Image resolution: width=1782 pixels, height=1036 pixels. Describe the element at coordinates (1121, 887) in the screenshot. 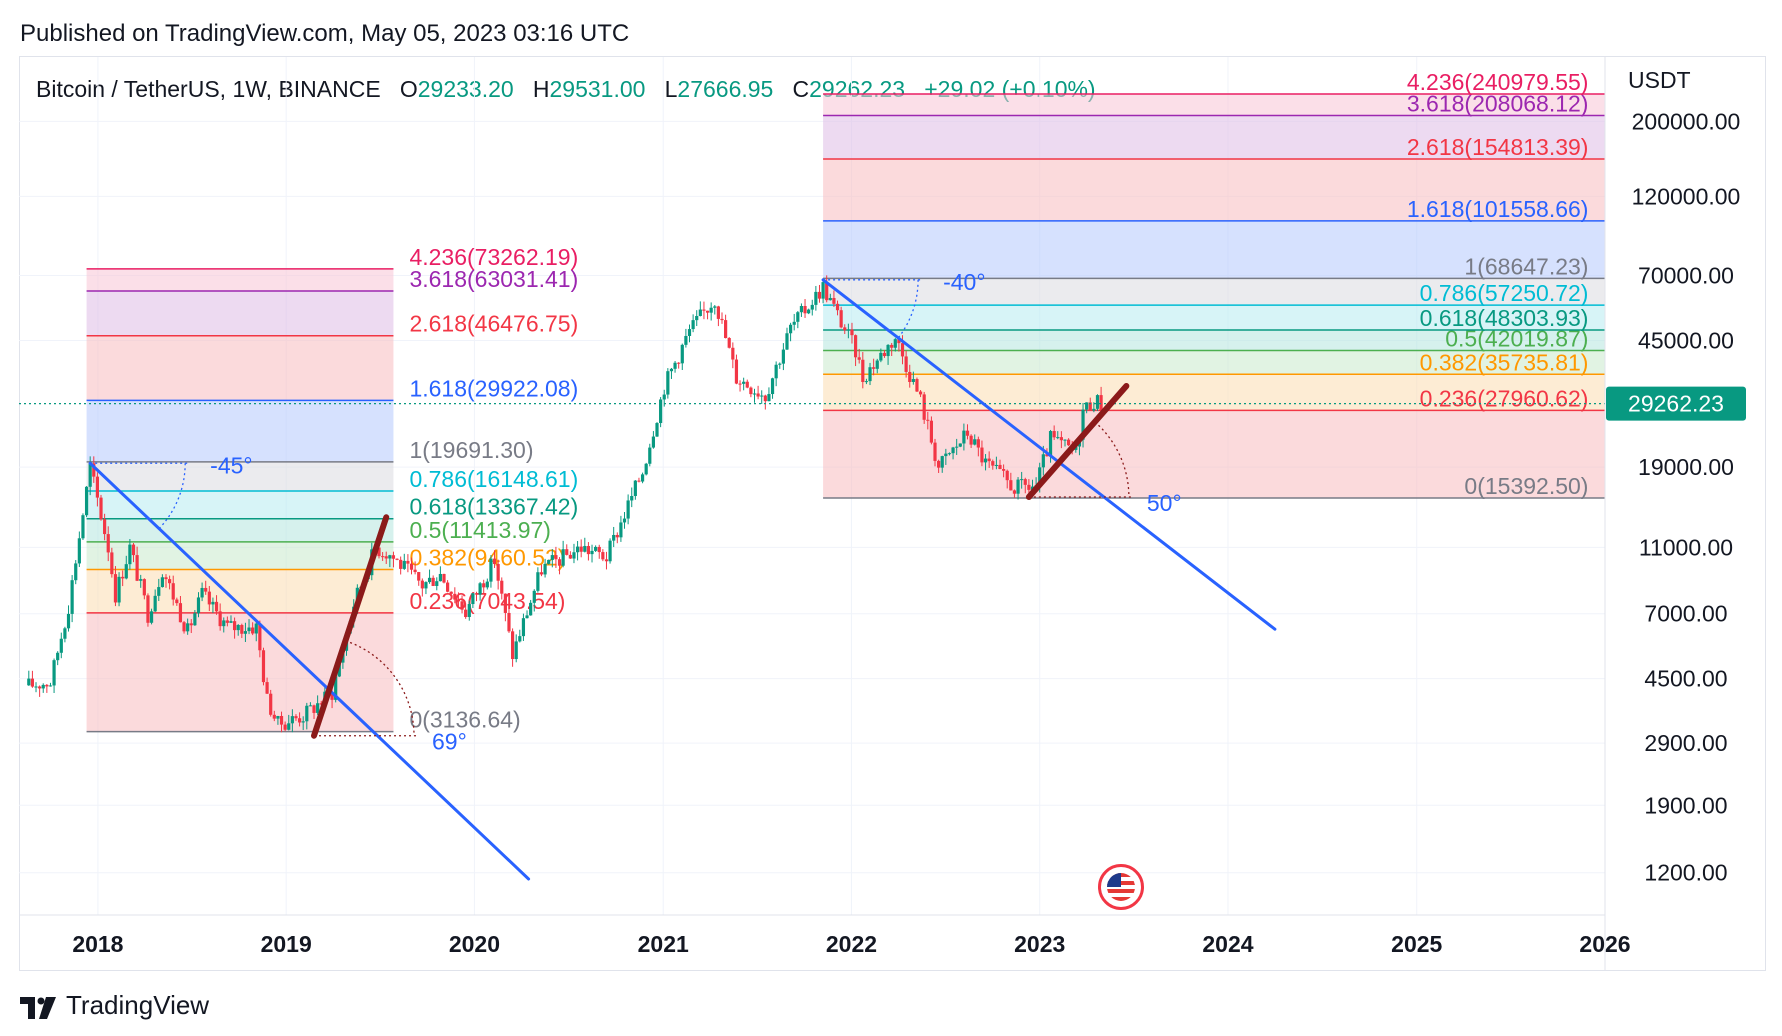

I see `us-flag-event-icon` at that location.